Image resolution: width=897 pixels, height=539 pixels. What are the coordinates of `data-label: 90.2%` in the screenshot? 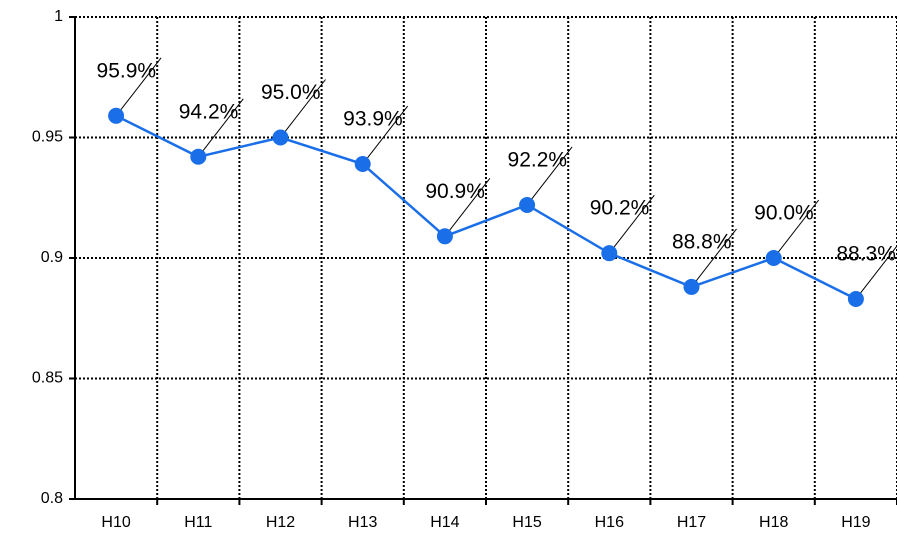 It's located at (620, 208).